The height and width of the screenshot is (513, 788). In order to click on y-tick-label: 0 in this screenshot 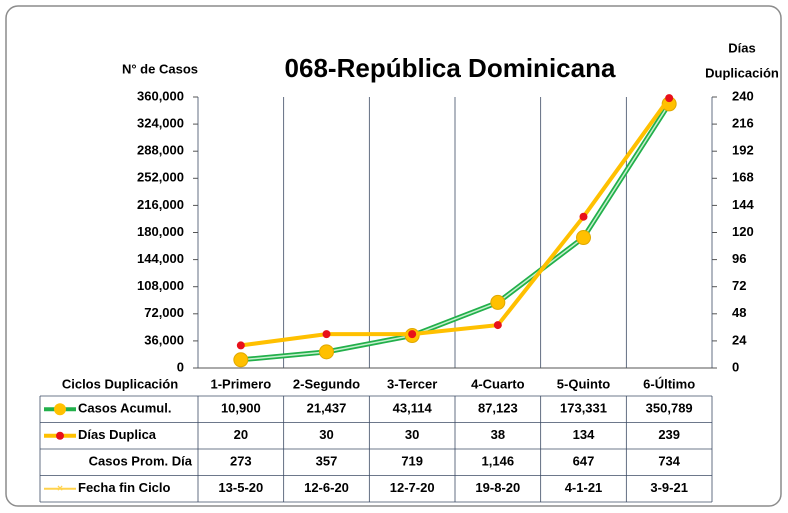, I will do `click(180, 366)`.